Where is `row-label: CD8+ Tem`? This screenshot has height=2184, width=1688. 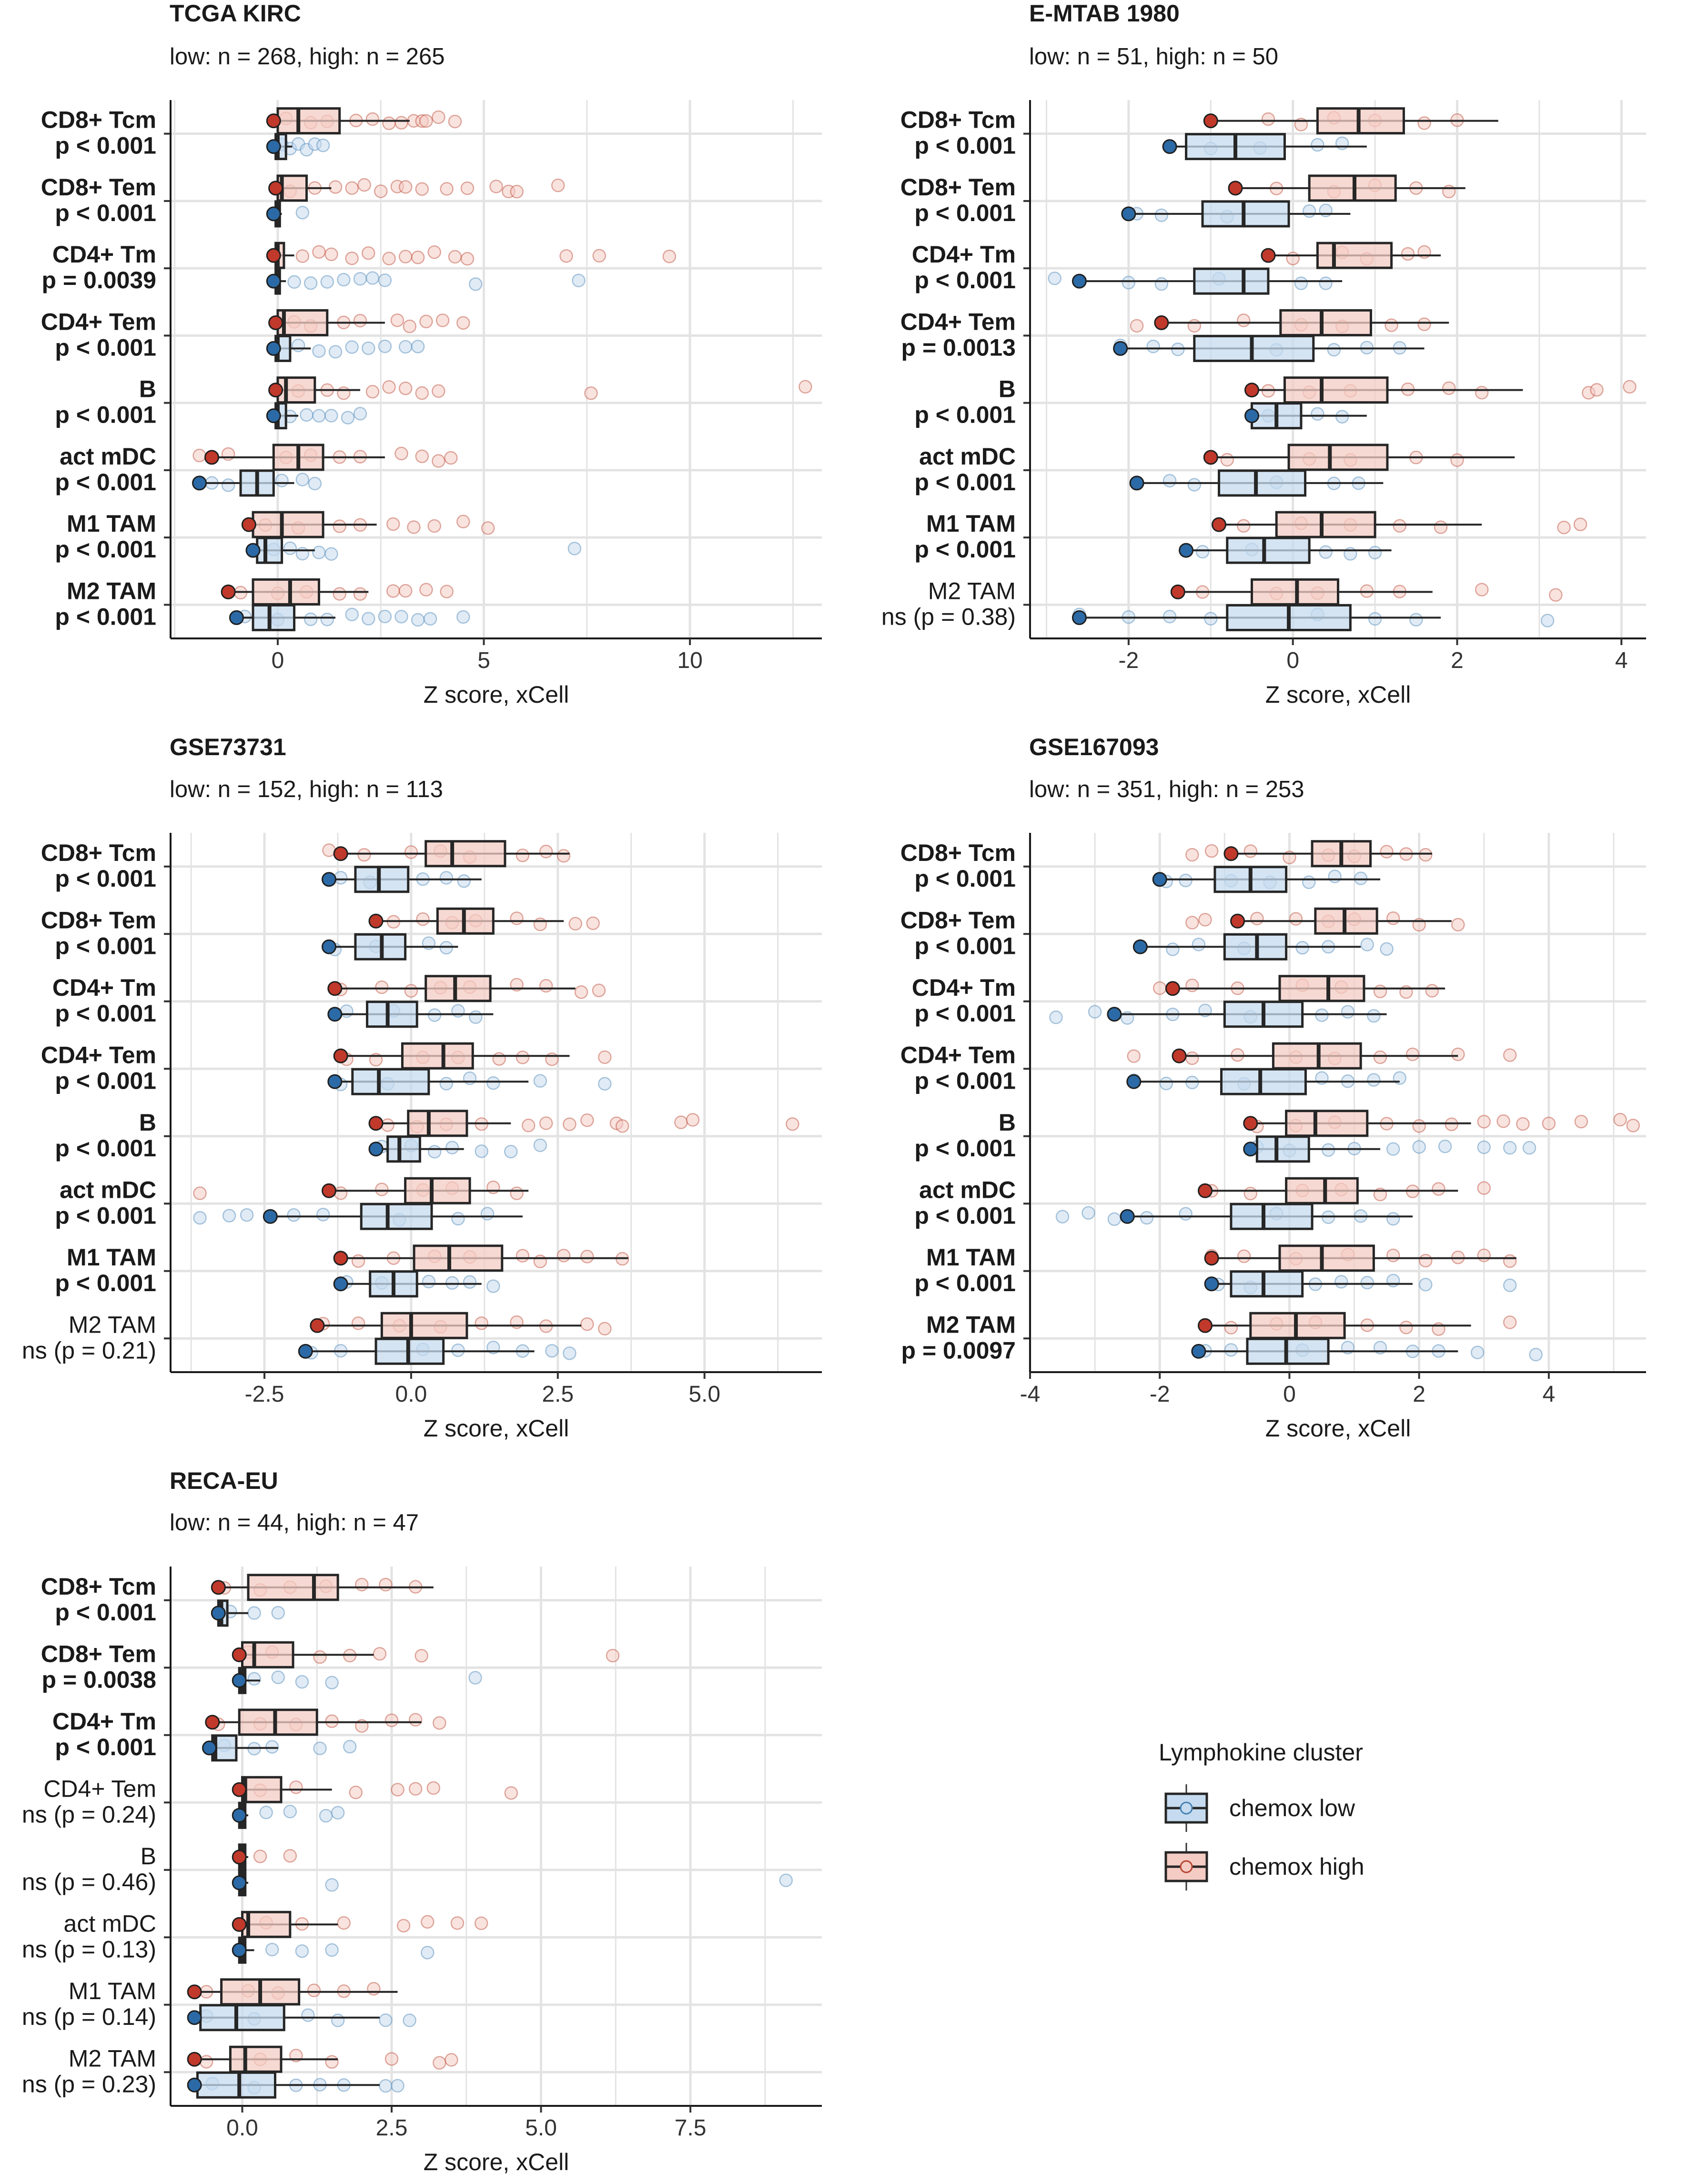 row-label: CD8+ Tem is located at coordinates (98, 1653).